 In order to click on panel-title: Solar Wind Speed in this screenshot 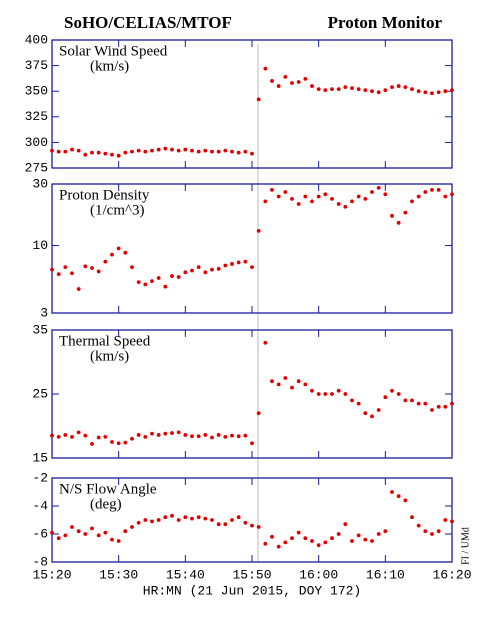, I will do `click(113, 51)`.